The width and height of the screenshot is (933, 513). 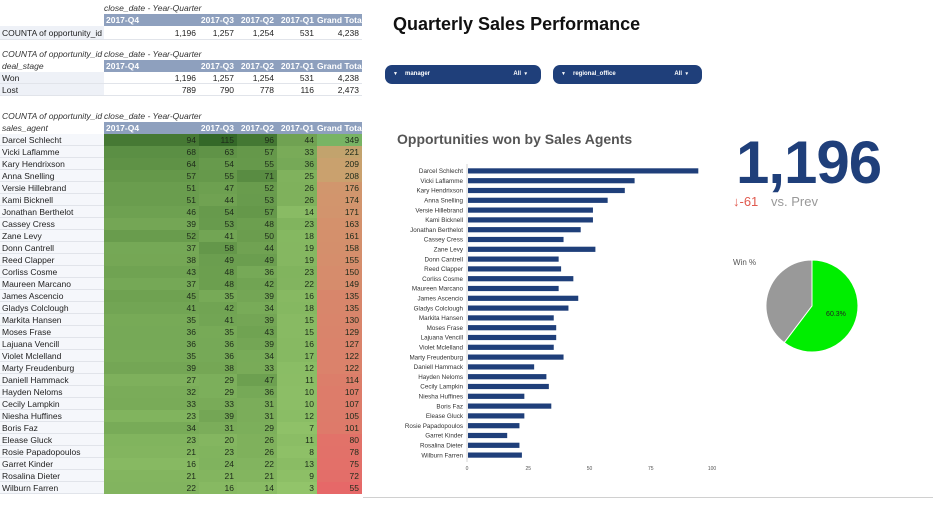 What do you see at coordinates (52, 488) in the screenshot?
I see `row-label: Wilburn Farren` at bounding box center [52, 488].